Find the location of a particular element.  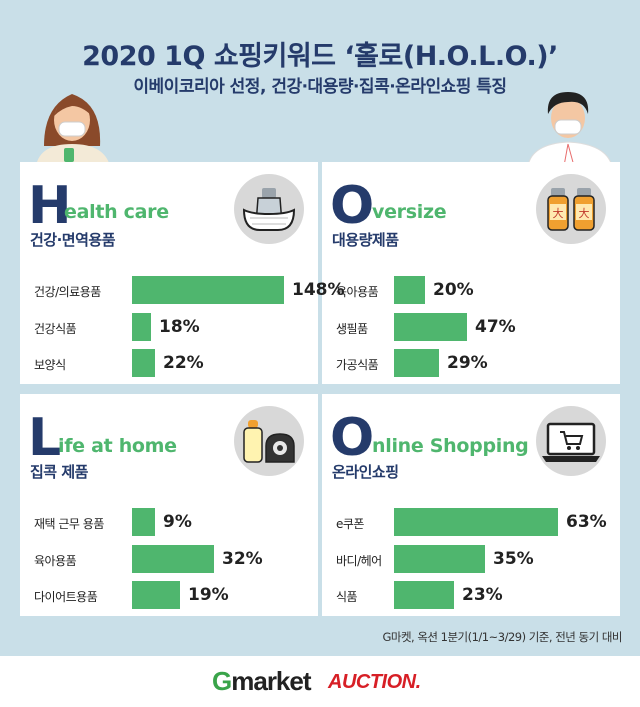

woman-illustration is located at coordinates (73, 130).